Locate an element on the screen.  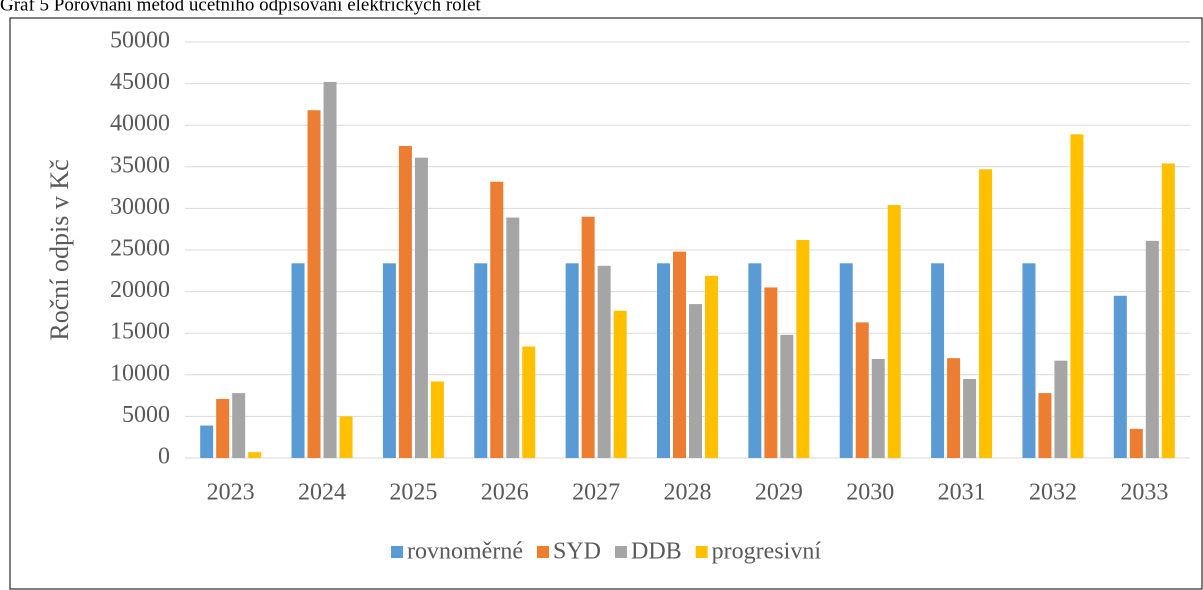
x-tick-label: 2025 is located at coordinates (413, 493).